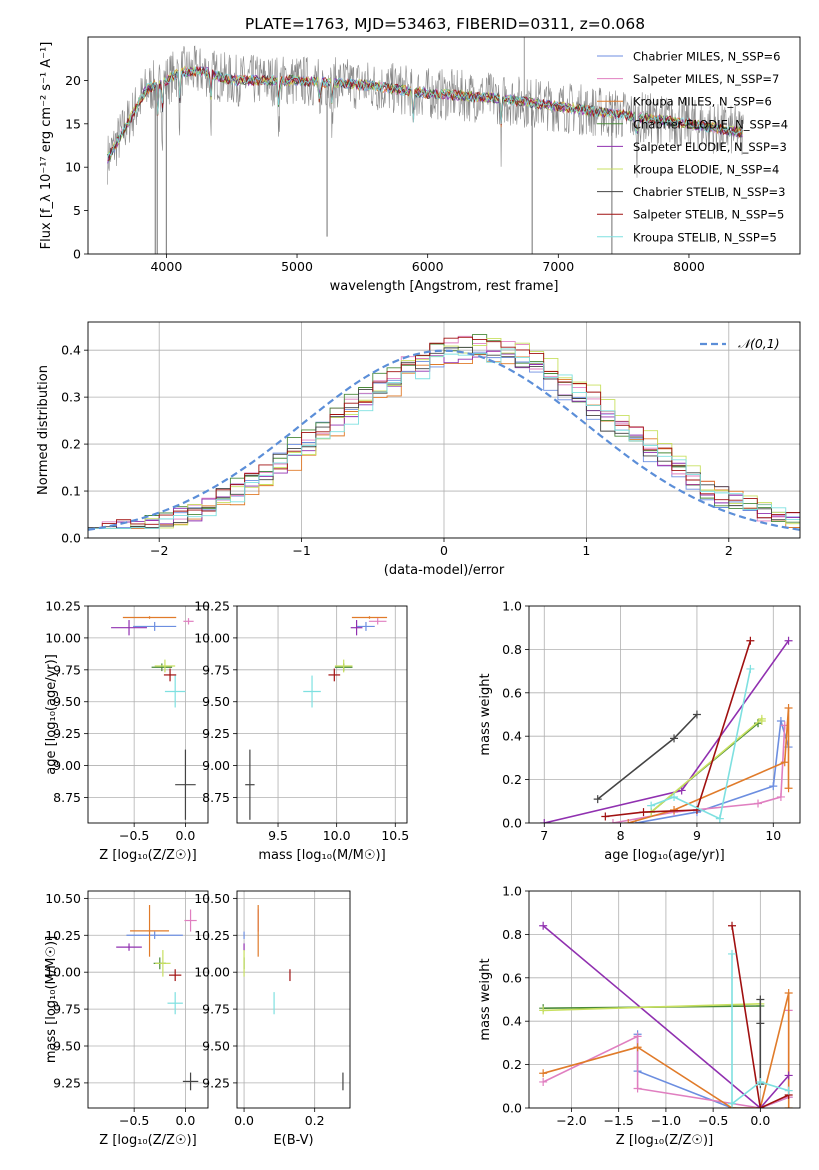 The width and height of the screenshot is (819, 1170). I want to click on y-tick-label: 0.8, so click(512, 934).